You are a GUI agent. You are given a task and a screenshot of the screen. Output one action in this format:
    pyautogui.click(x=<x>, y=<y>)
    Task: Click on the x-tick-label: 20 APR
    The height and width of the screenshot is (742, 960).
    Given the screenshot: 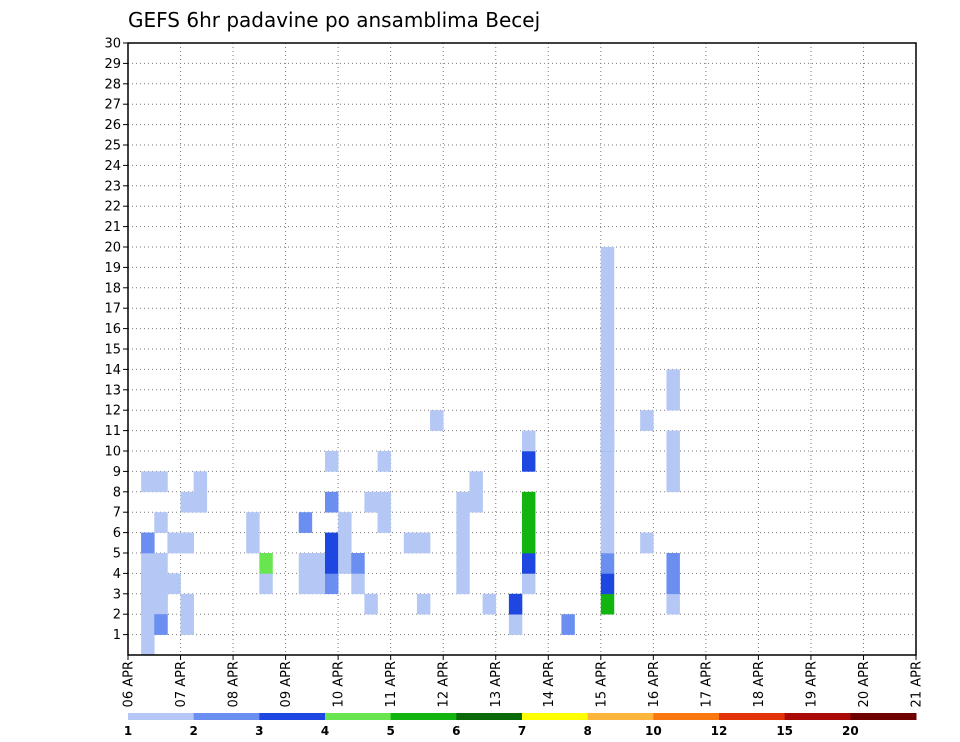 What is the action you would take?
    pyautogui.click(x=864, y=684)
    